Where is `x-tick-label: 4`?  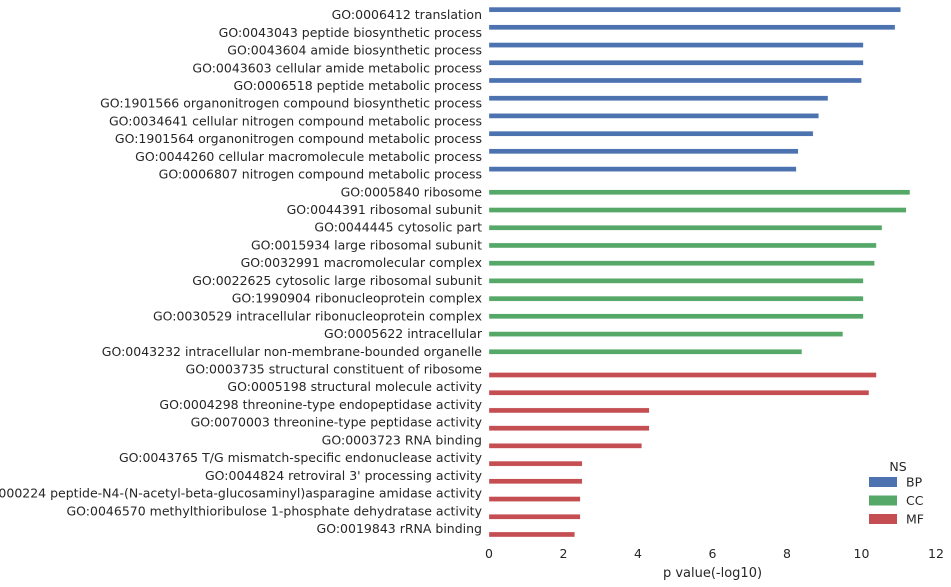 x-tick-label: 4 is located at coordinates (638, 553).